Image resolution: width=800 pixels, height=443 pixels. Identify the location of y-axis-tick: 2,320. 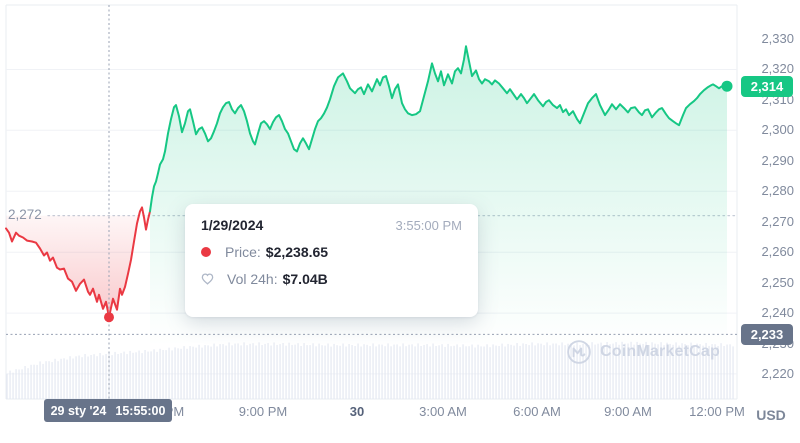
(777, 68).